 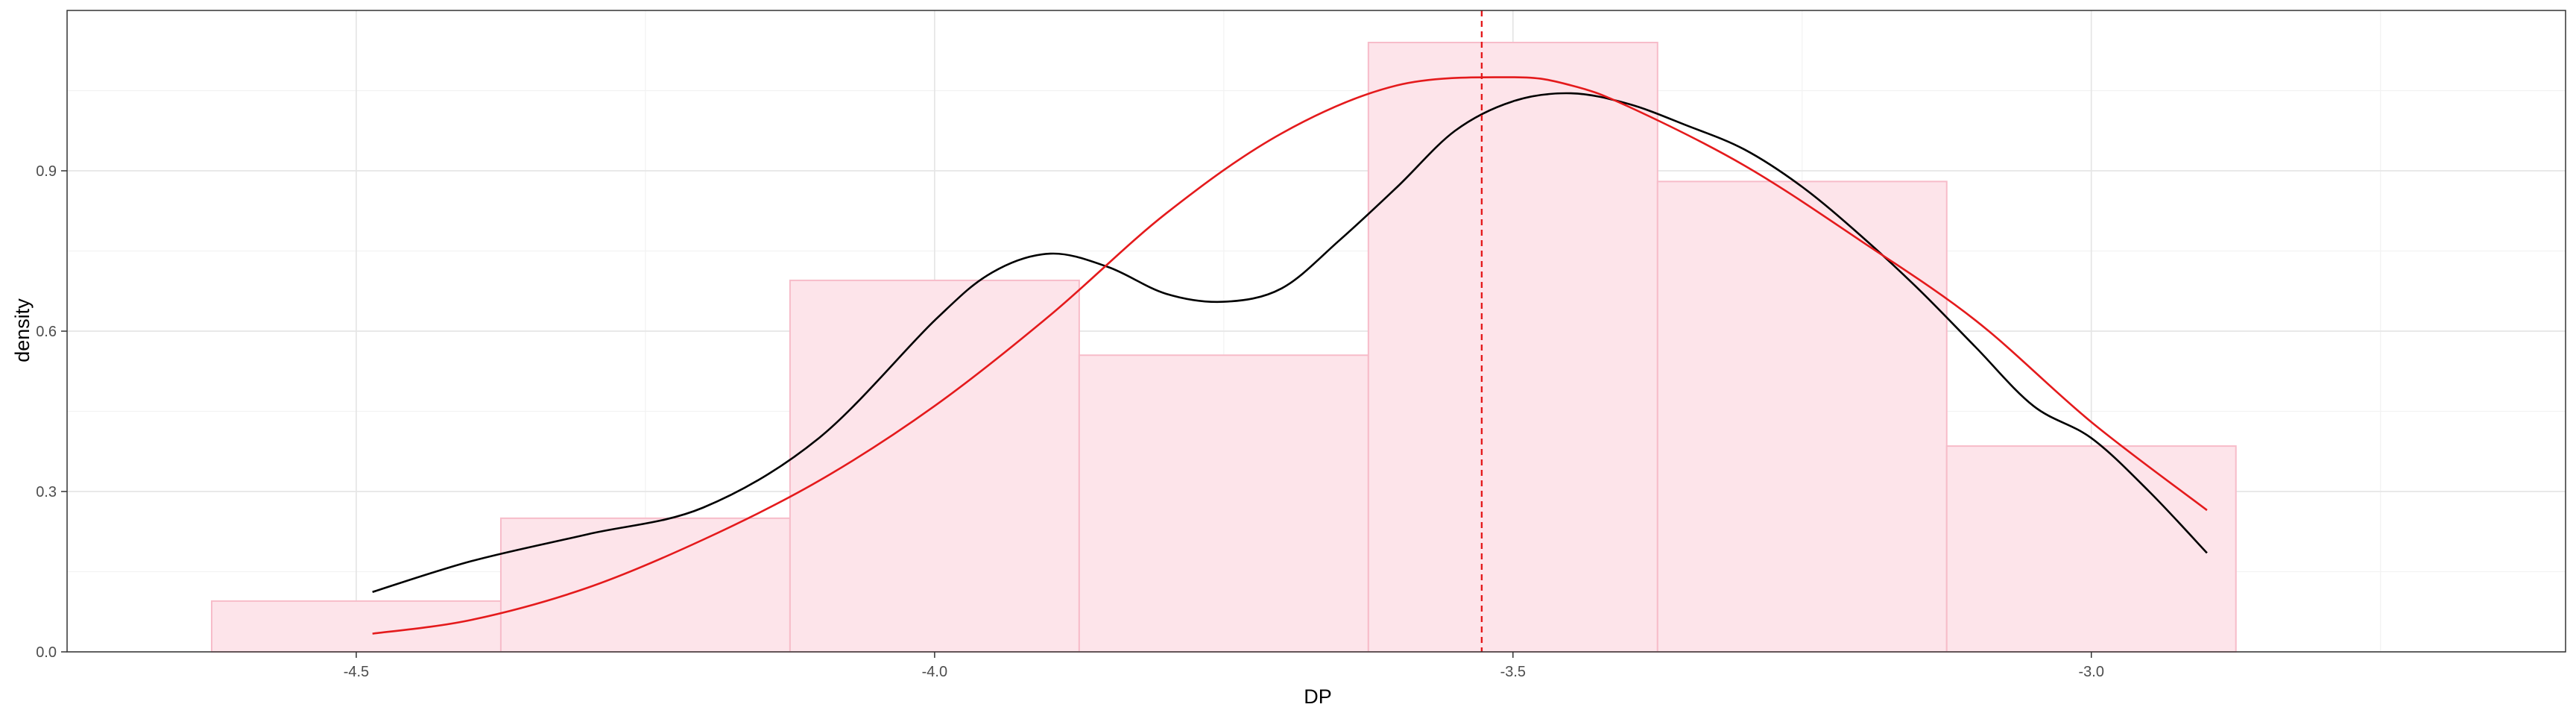 I want to click on y-tick-label: 0.6, so click(x=46, y=332).